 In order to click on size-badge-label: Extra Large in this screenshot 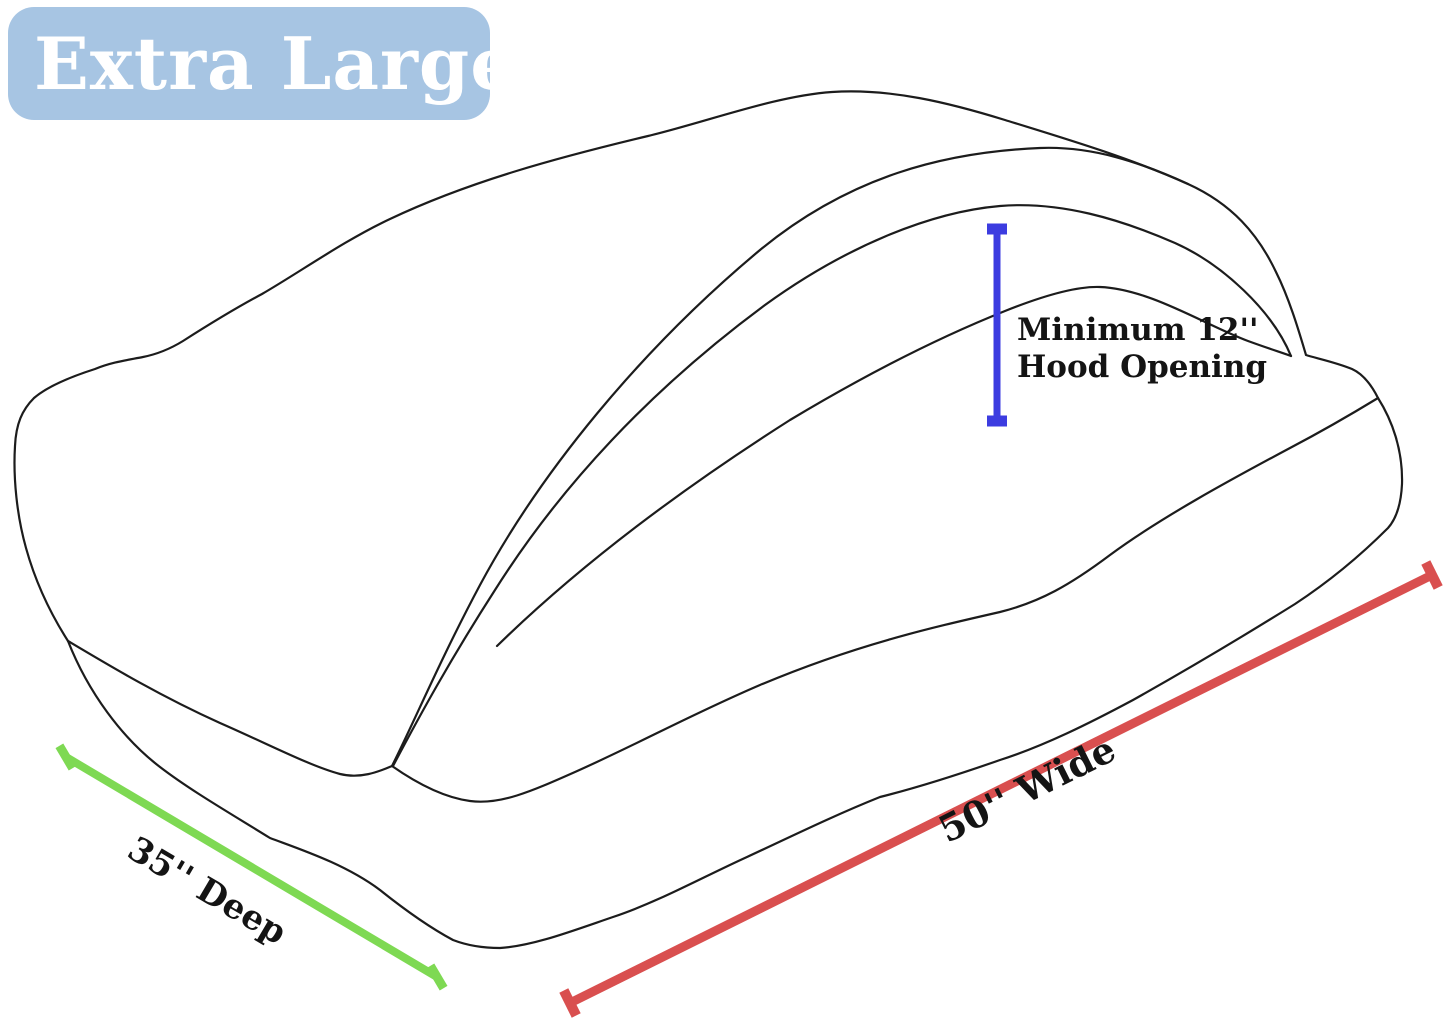, I will do `click(276, 63)`.